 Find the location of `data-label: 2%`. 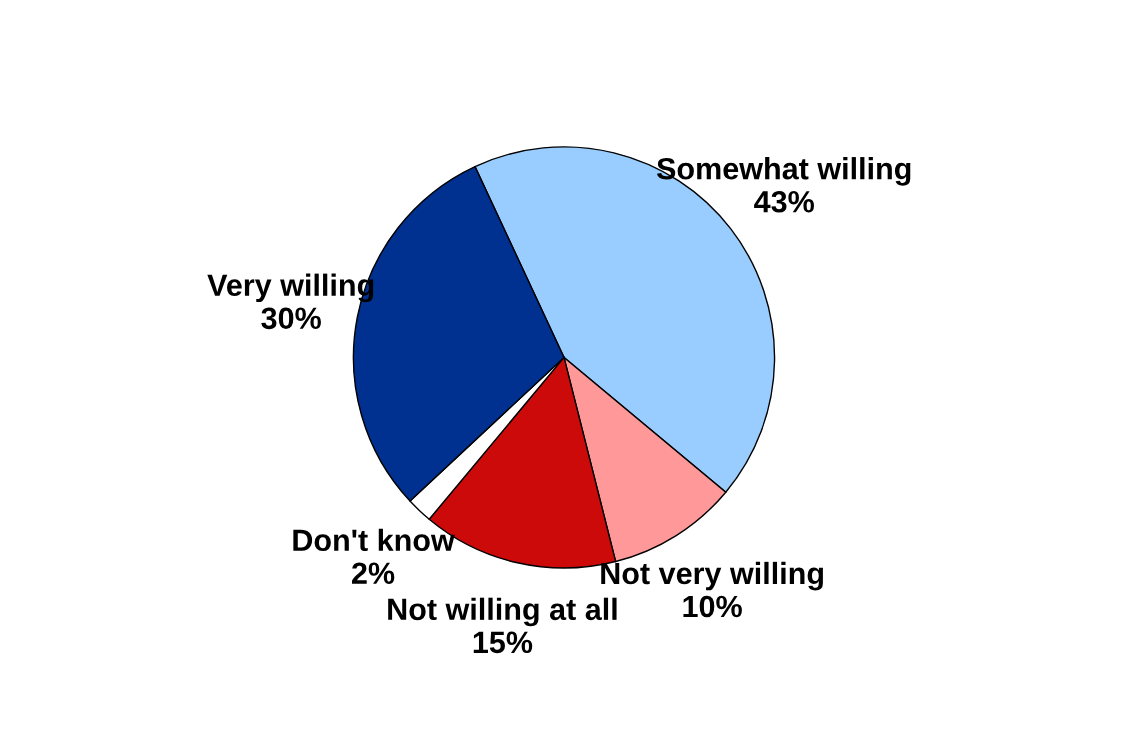

data-label: 2% is located at coordinates (373, 573).